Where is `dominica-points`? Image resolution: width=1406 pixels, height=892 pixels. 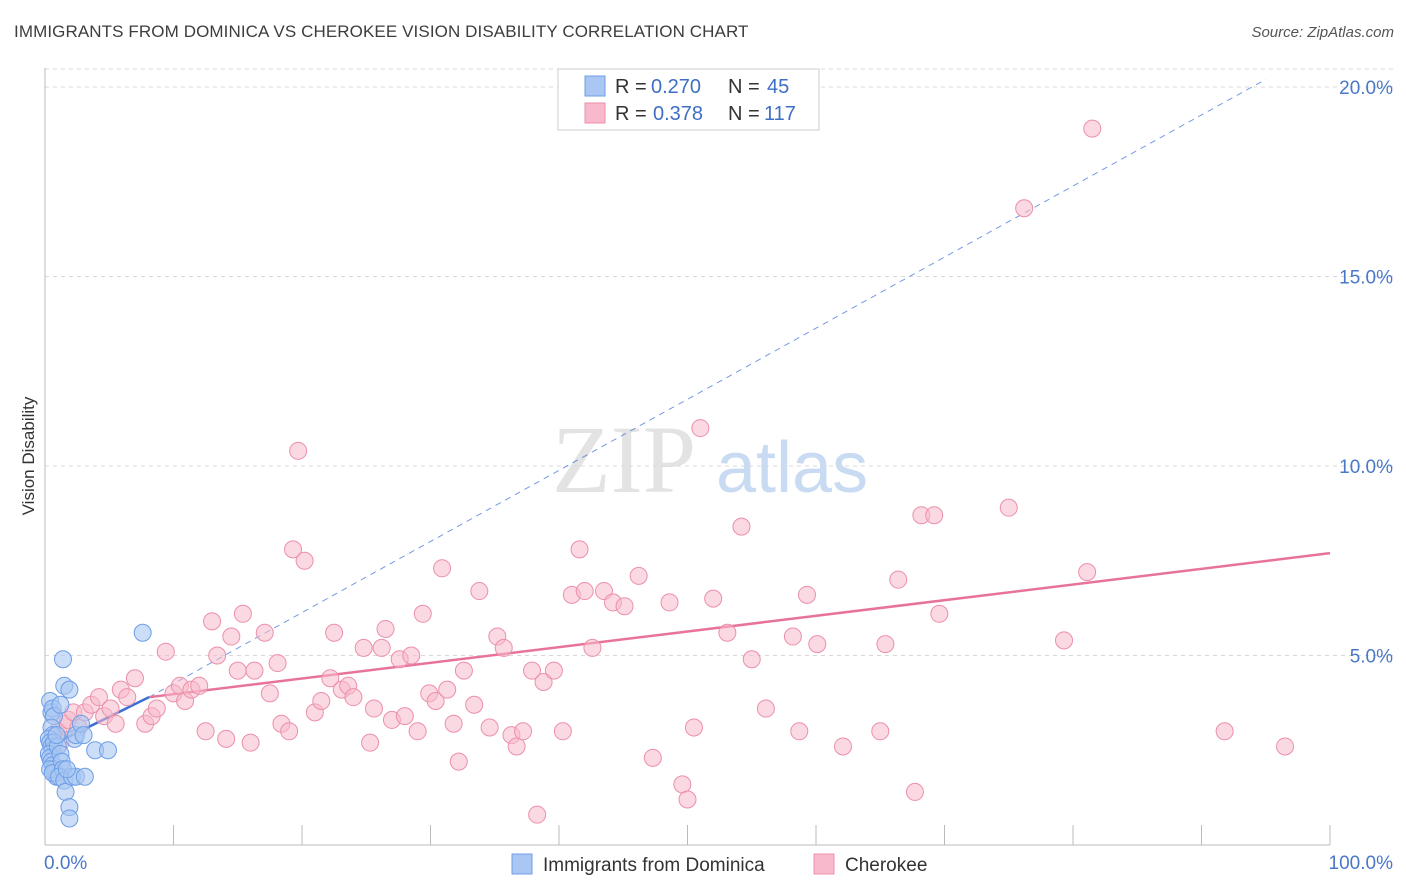
dominica-points is located at coordinates (95, 725).